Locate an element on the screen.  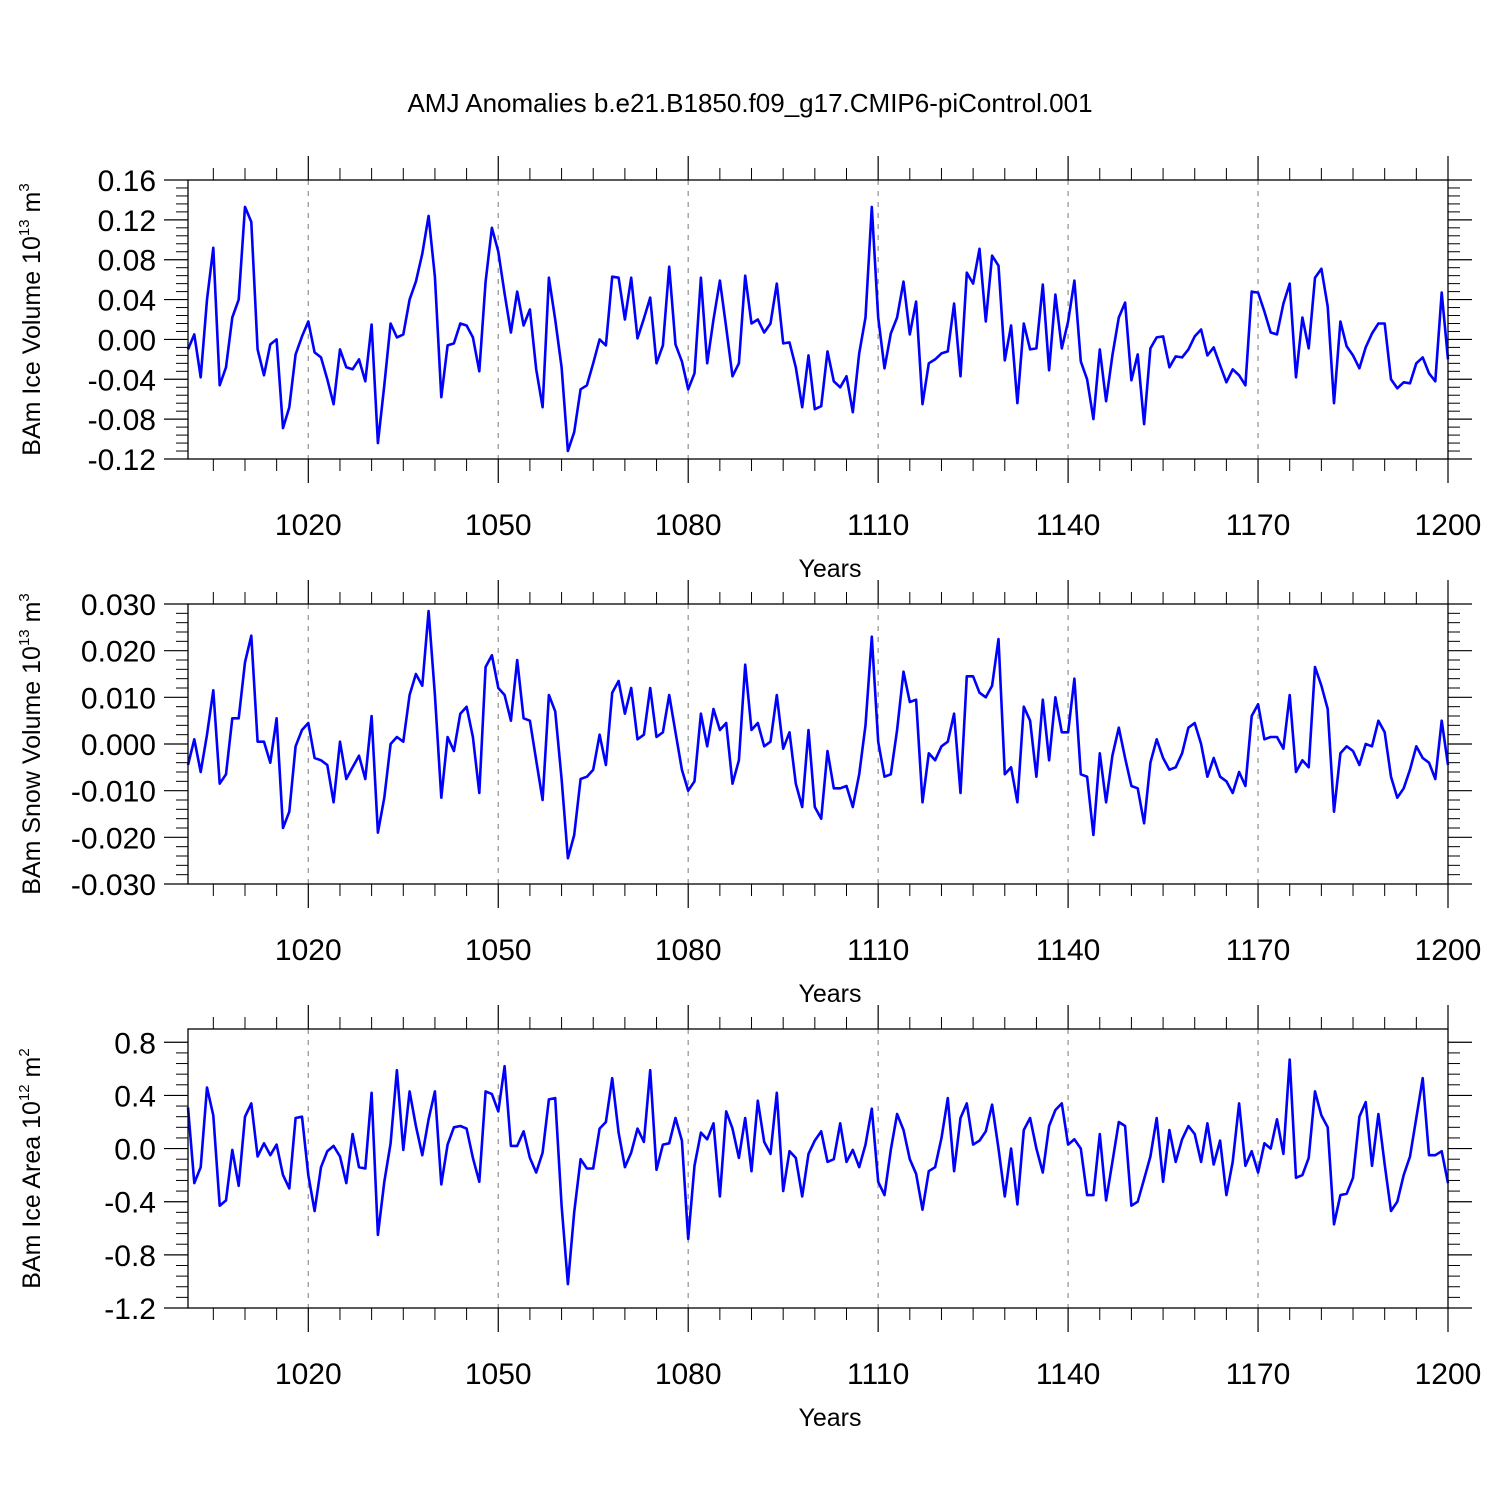
y-tick-label: -0.8 is located at coordinates (130, 1256).